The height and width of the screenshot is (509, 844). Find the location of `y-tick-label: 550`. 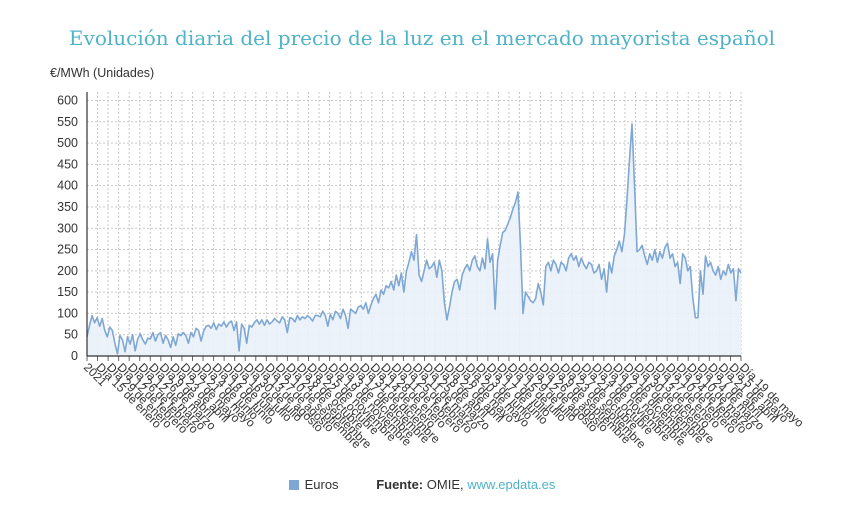

y-tick-label: 550 is located at coordinates (67, 122).